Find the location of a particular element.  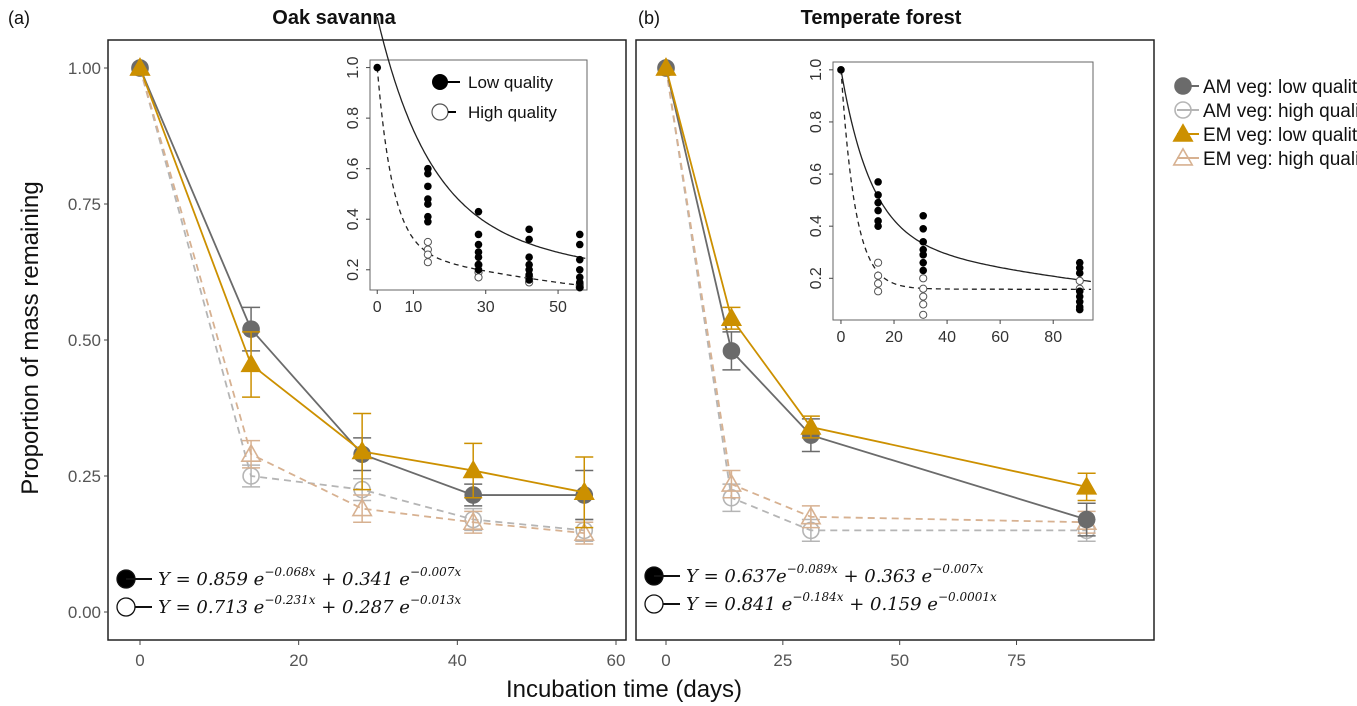

fit-equation: Y = 0.859 e−0.068x + 0.341 e−0.007x is located at coordinates (309, 577).